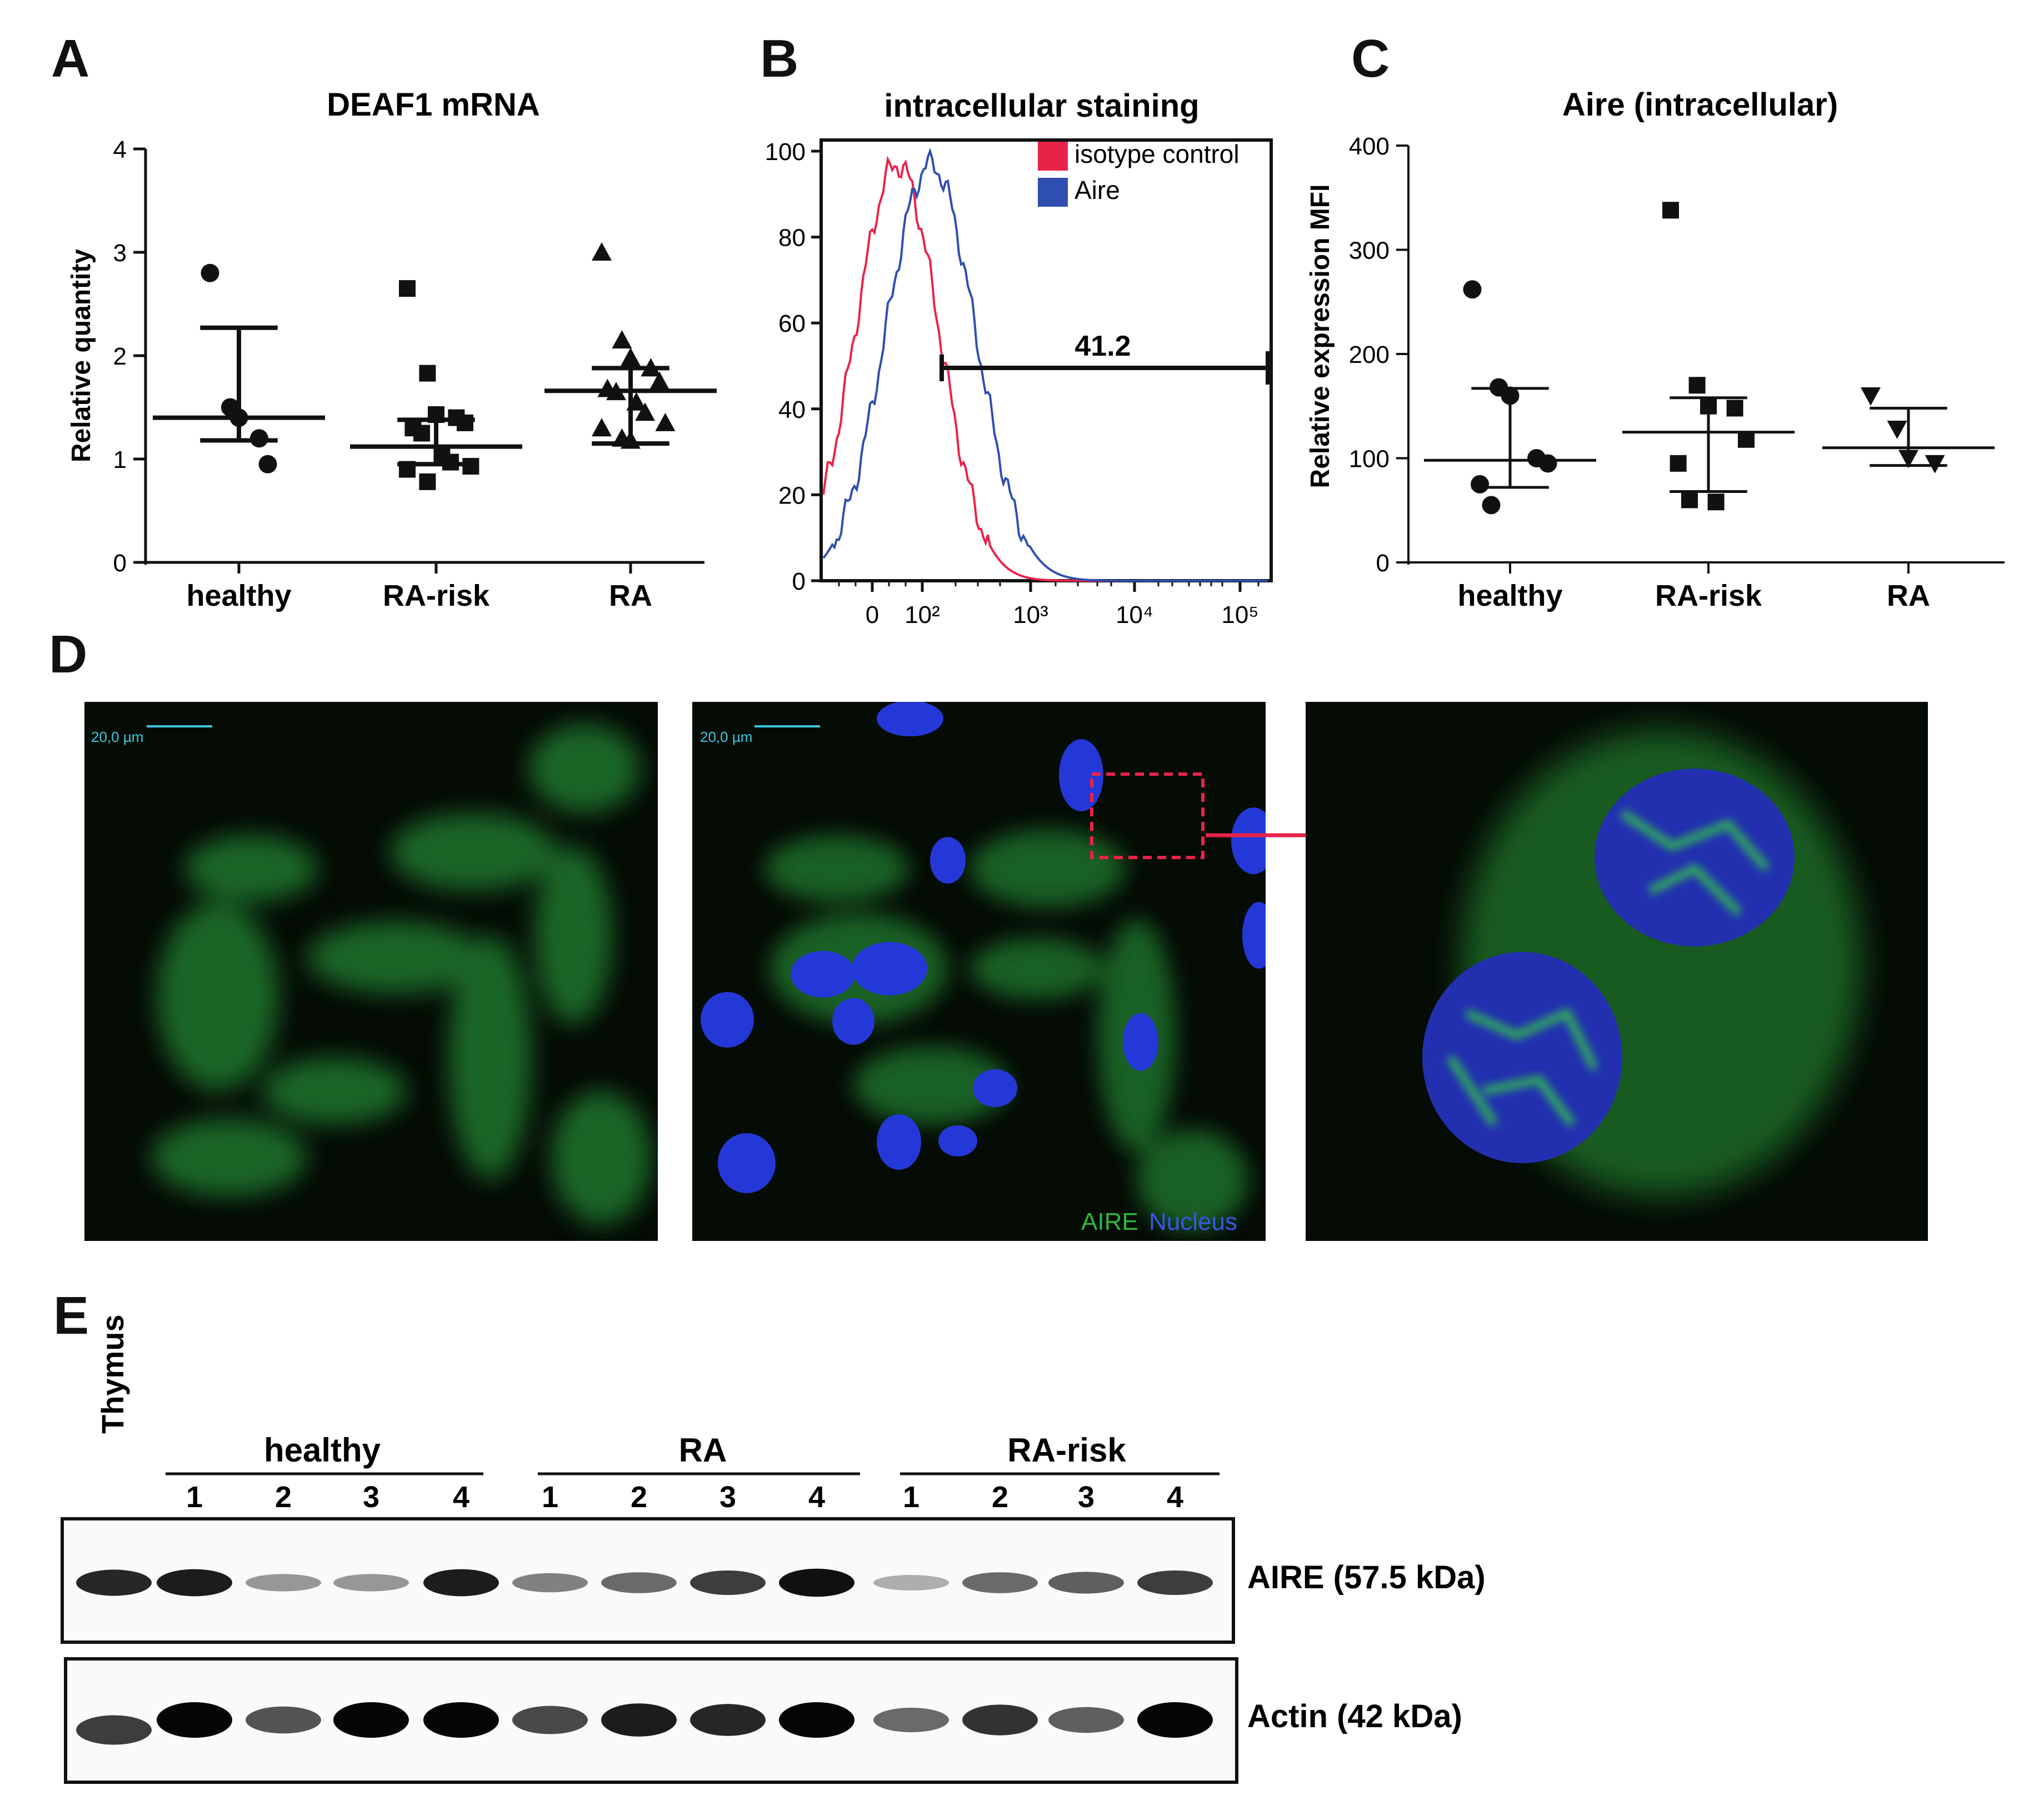 The height and width of the screenshot is (1800, 2044). Describe the element at coordinates (70, 59) in the screenshot. I see `panel-letter-a: A` at that location.